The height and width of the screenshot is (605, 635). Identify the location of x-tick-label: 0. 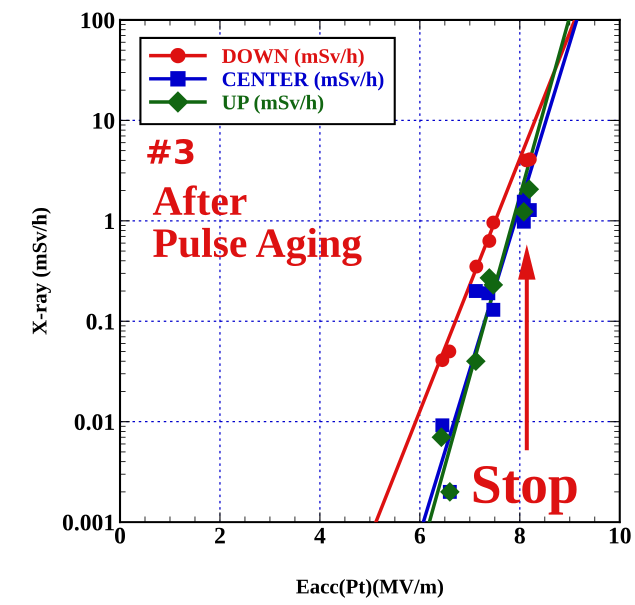
(120, 536).